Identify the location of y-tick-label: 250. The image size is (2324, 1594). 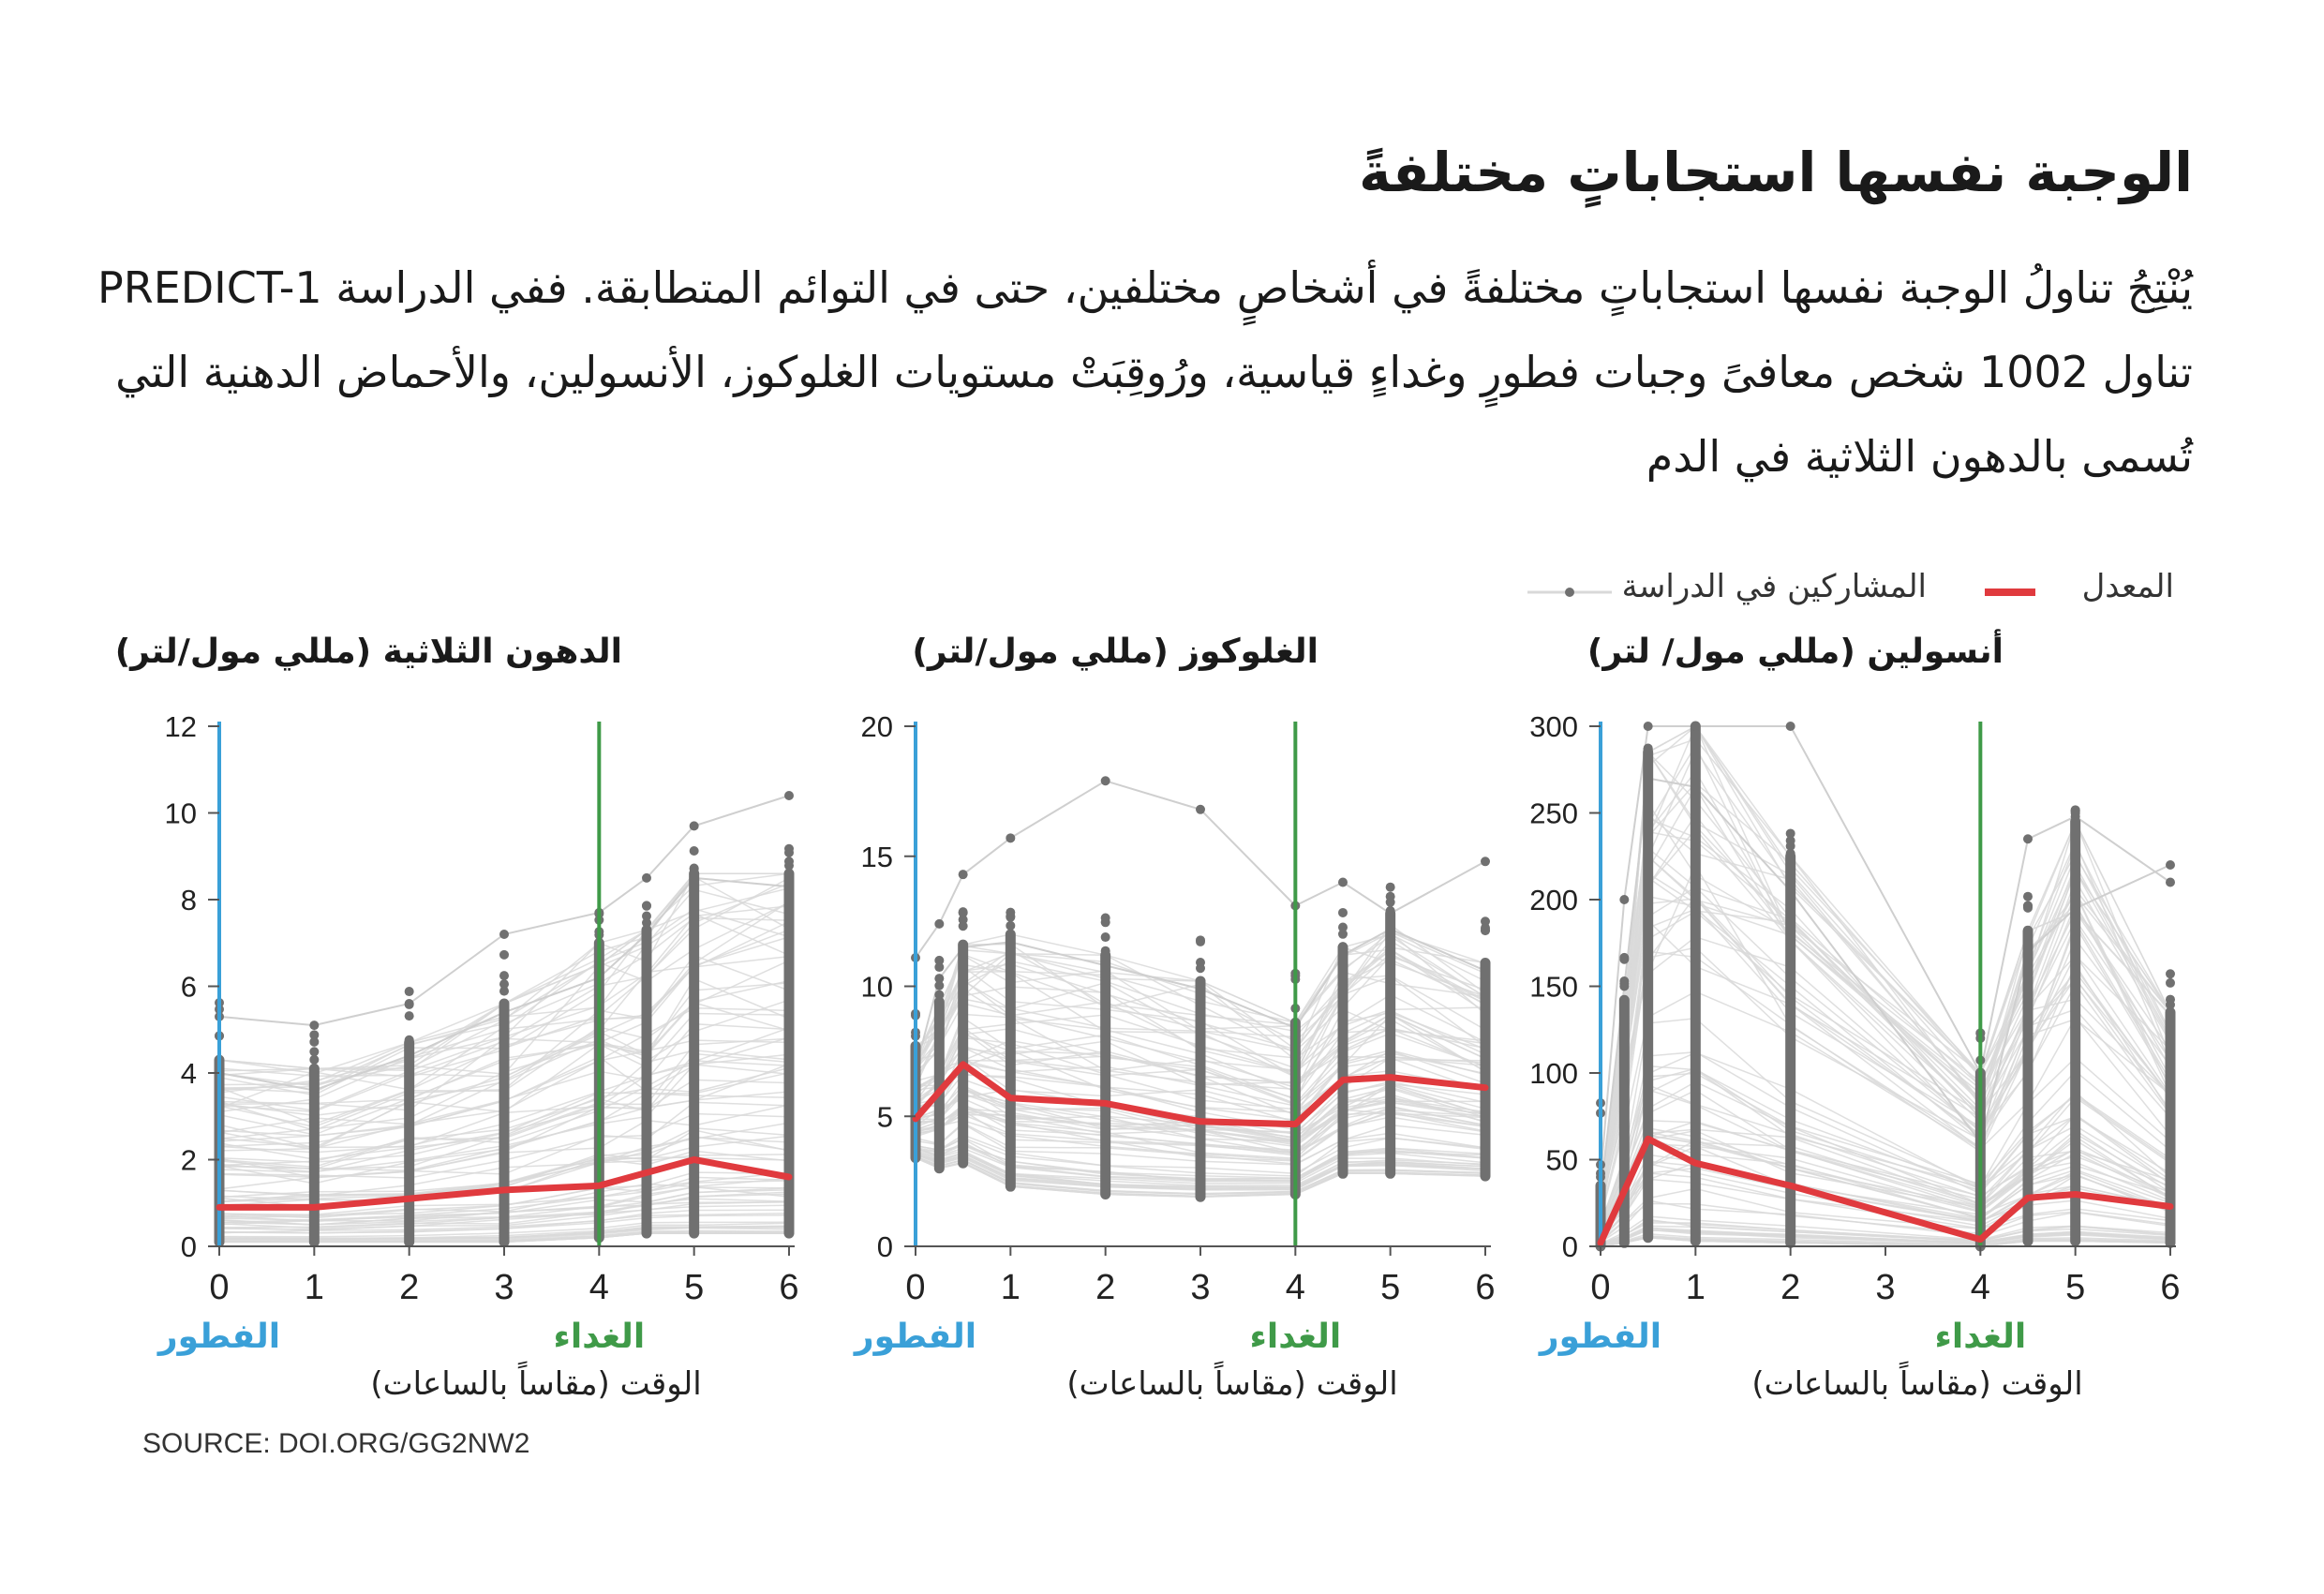
(1553, 813).